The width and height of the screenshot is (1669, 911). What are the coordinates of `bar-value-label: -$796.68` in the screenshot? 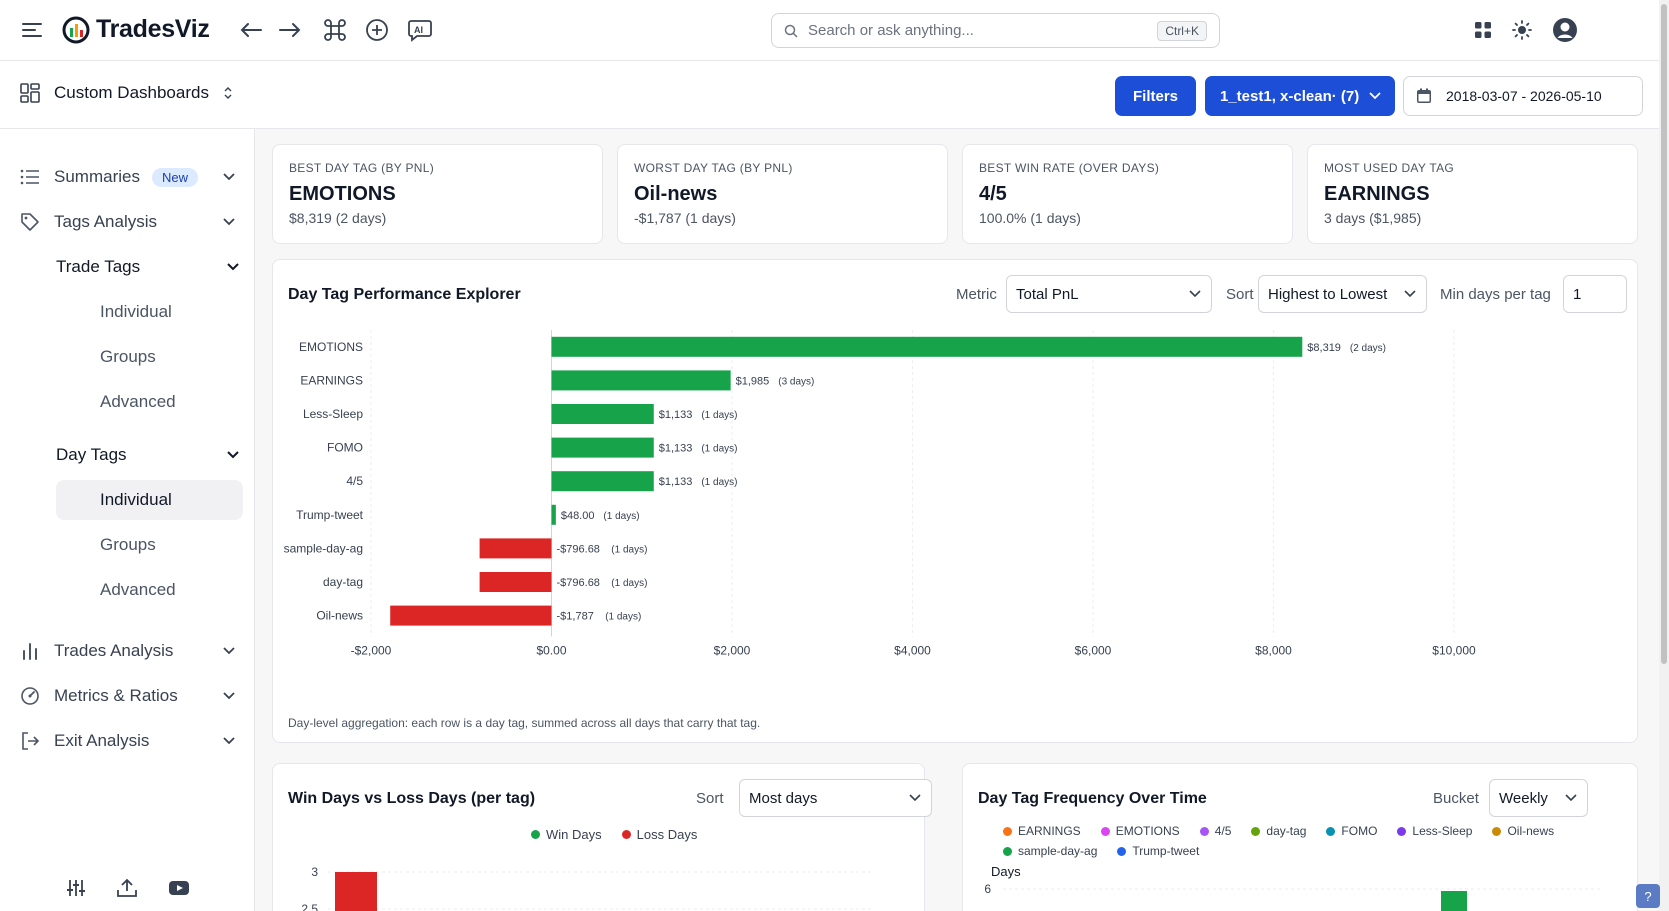 It's located at (578, 549).